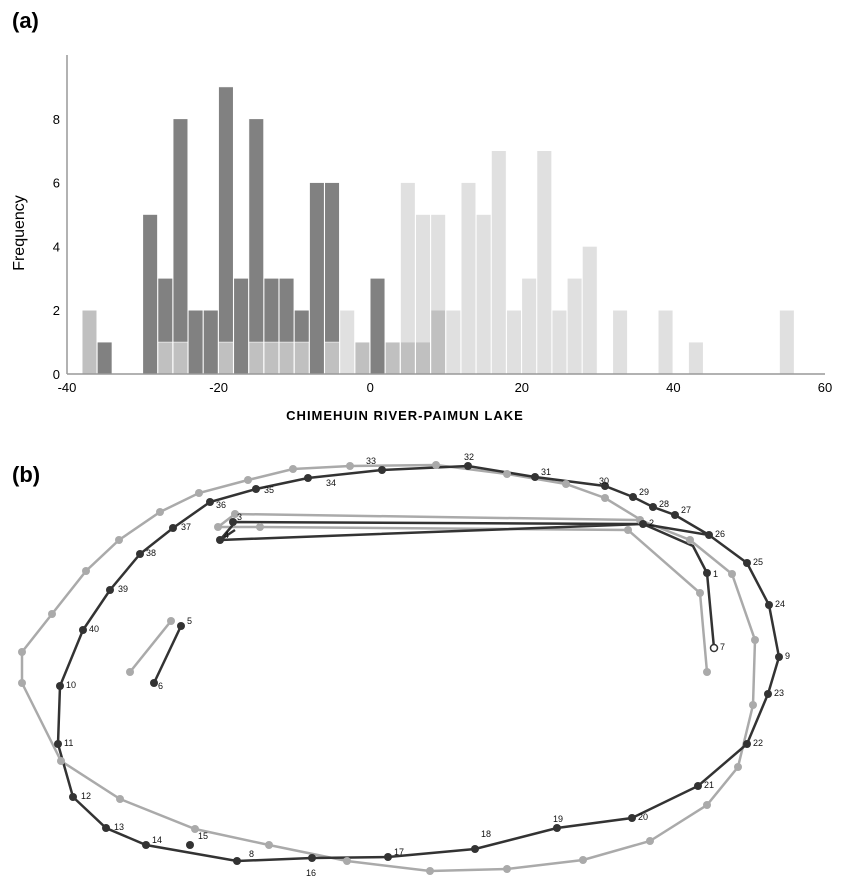  What do you see at coordinates (26, 474) in the screenshot?
I see `panel-b-label: (b)` at bounding box center [26, 474].